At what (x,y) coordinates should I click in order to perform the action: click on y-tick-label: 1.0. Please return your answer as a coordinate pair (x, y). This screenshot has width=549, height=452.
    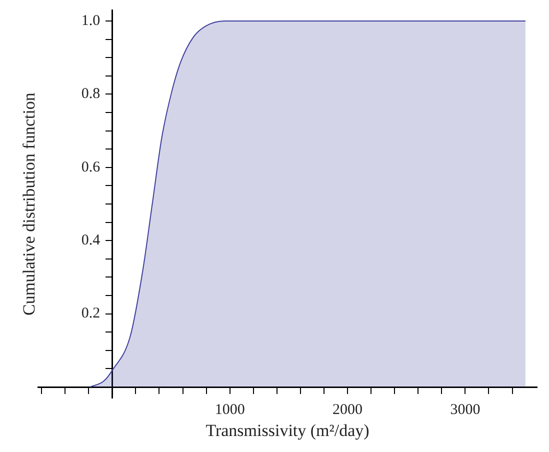
    Looking at the image, I should click on (90, 20).